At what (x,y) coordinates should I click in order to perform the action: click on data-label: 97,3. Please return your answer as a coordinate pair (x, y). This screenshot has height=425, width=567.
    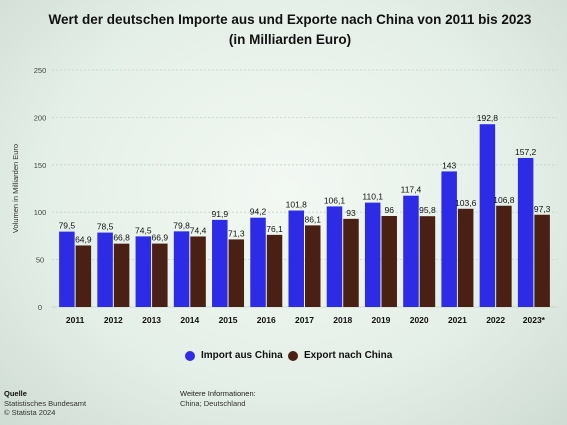
    Looking at the image, I should click on (542, 209).